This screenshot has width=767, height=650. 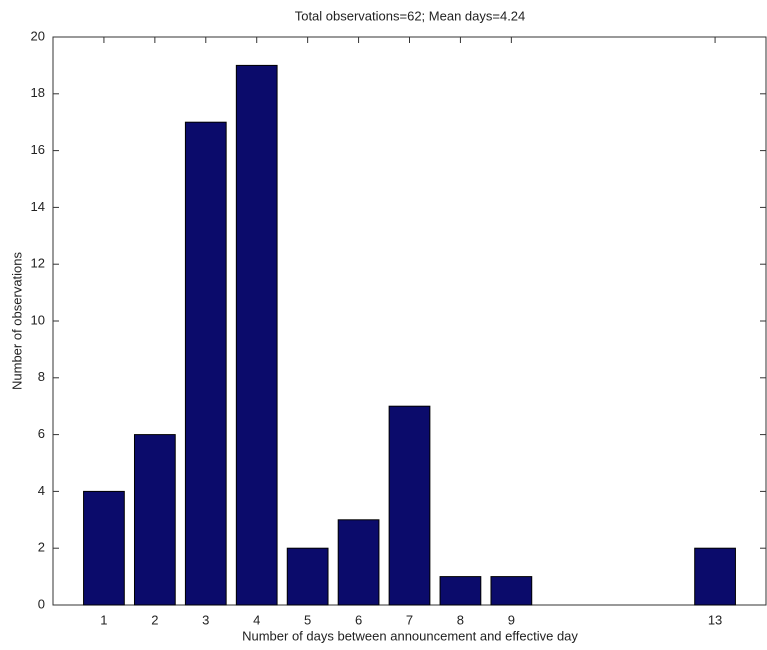 What do you see at coordinates (41, 603) in the screenshot?
I see `y-tick-label: 0` at bounding box center [41, 603].